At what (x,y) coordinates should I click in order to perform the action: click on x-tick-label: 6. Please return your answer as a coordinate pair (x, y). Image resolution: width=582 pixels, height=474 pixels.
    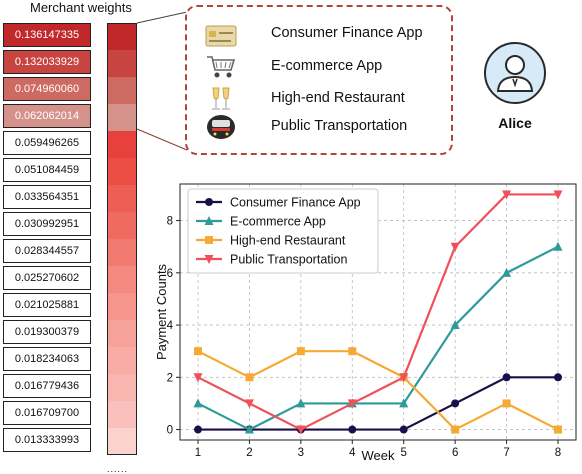
    Looking at the image, I should click on (455, 453).